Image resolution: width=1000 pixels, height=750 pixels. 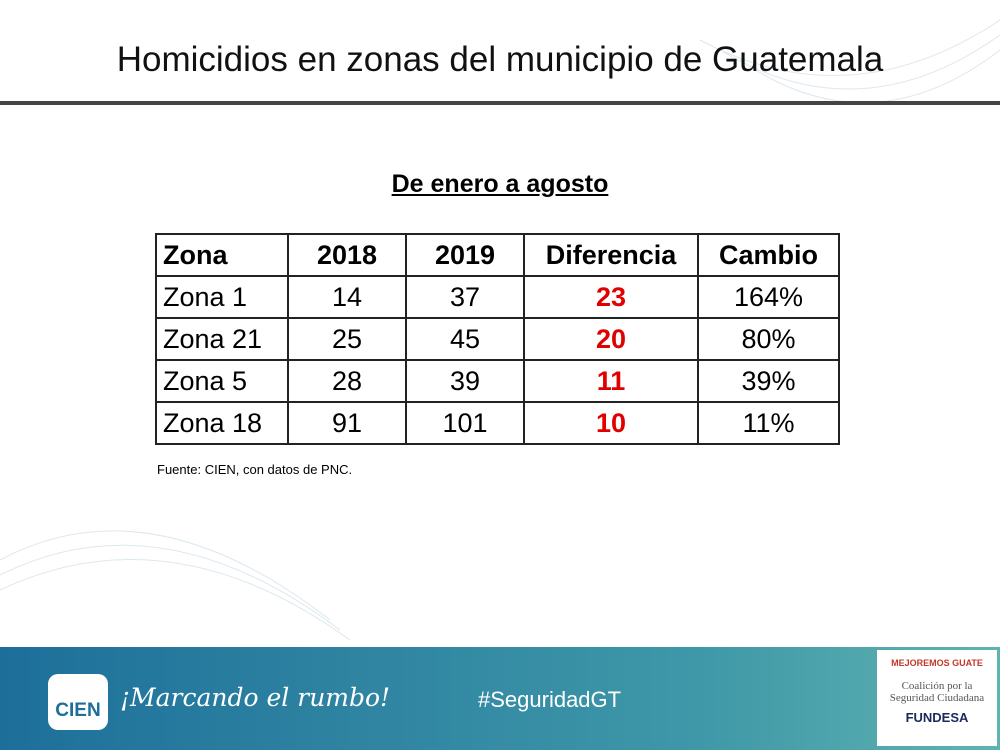 I want to click on column-header: Zona, so click(x=222, y=255).